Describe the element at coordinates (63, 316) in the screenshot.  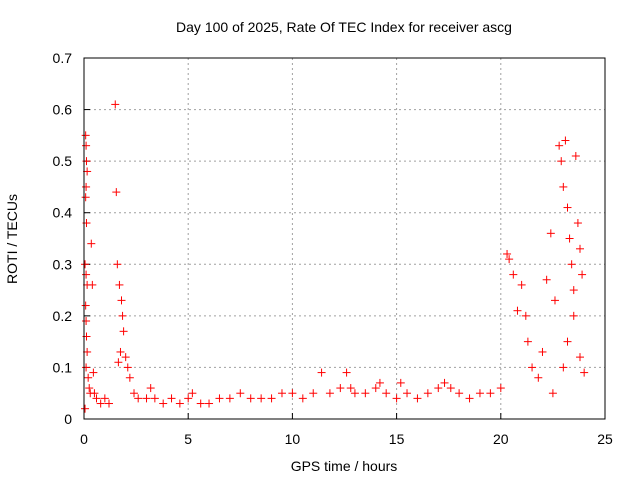
I see `y-tick-label: 0.2` at that location.